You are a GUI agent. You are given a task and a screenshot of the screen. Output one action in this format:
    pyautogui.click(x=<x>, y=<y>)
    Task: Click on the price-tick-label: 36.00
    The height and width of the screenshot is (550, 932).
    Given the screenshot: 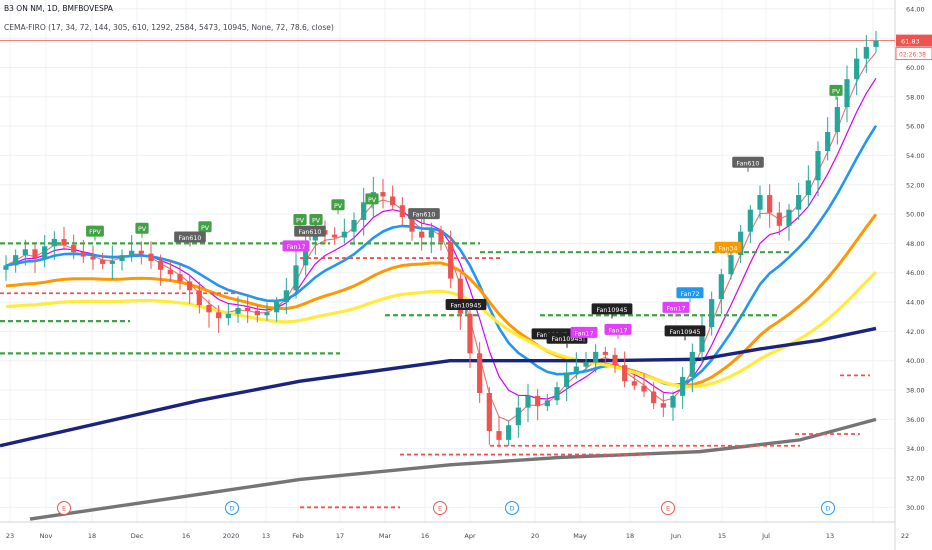 What is the action you would take?
    pyautogui.click(x=915, y=420)
    